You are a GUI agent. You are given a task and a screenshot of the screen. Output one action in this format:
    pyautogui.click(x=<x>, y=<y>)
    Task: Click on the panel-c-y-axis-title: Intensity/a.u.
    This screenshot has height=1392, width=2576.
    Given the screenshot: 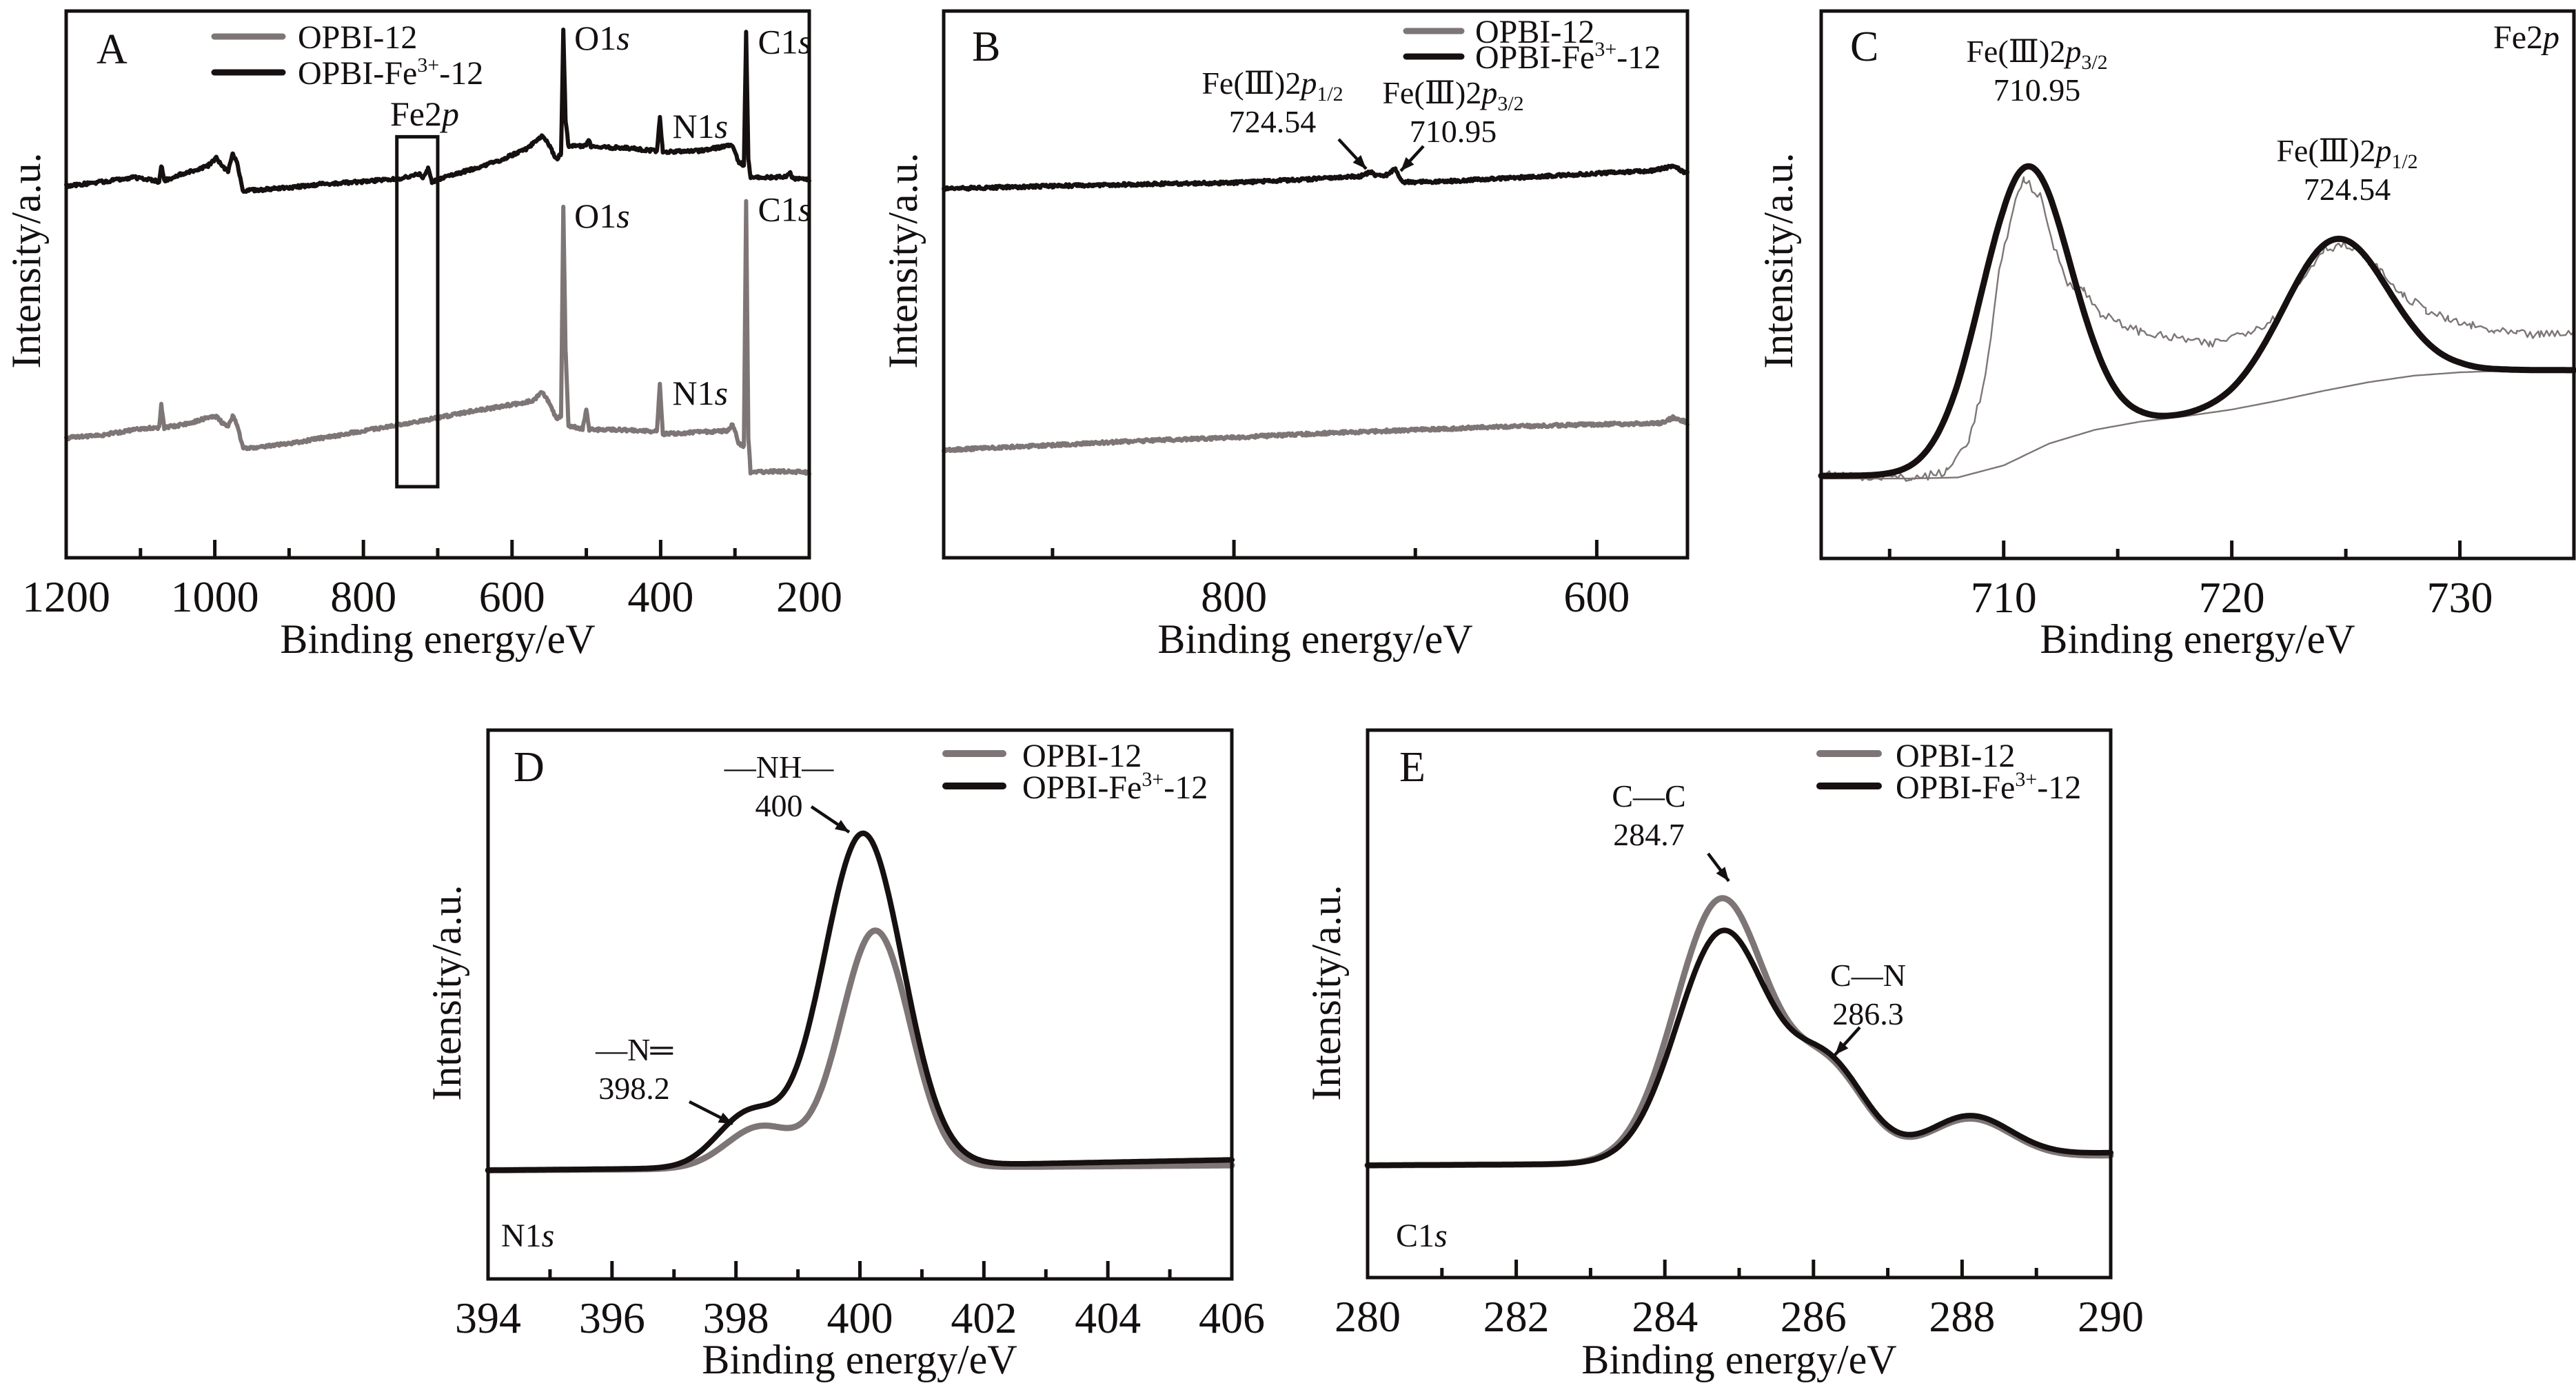 What is the action you would take?
    pyautogui.click(x=1778, y=260)
    